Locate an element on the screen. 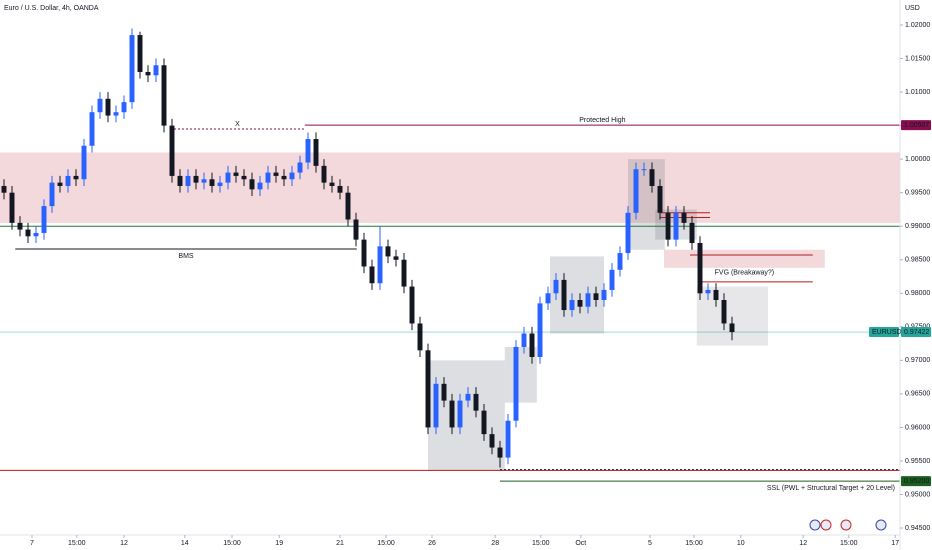  y-tick-label: 0.98500 is located at coordinates (917, 260).